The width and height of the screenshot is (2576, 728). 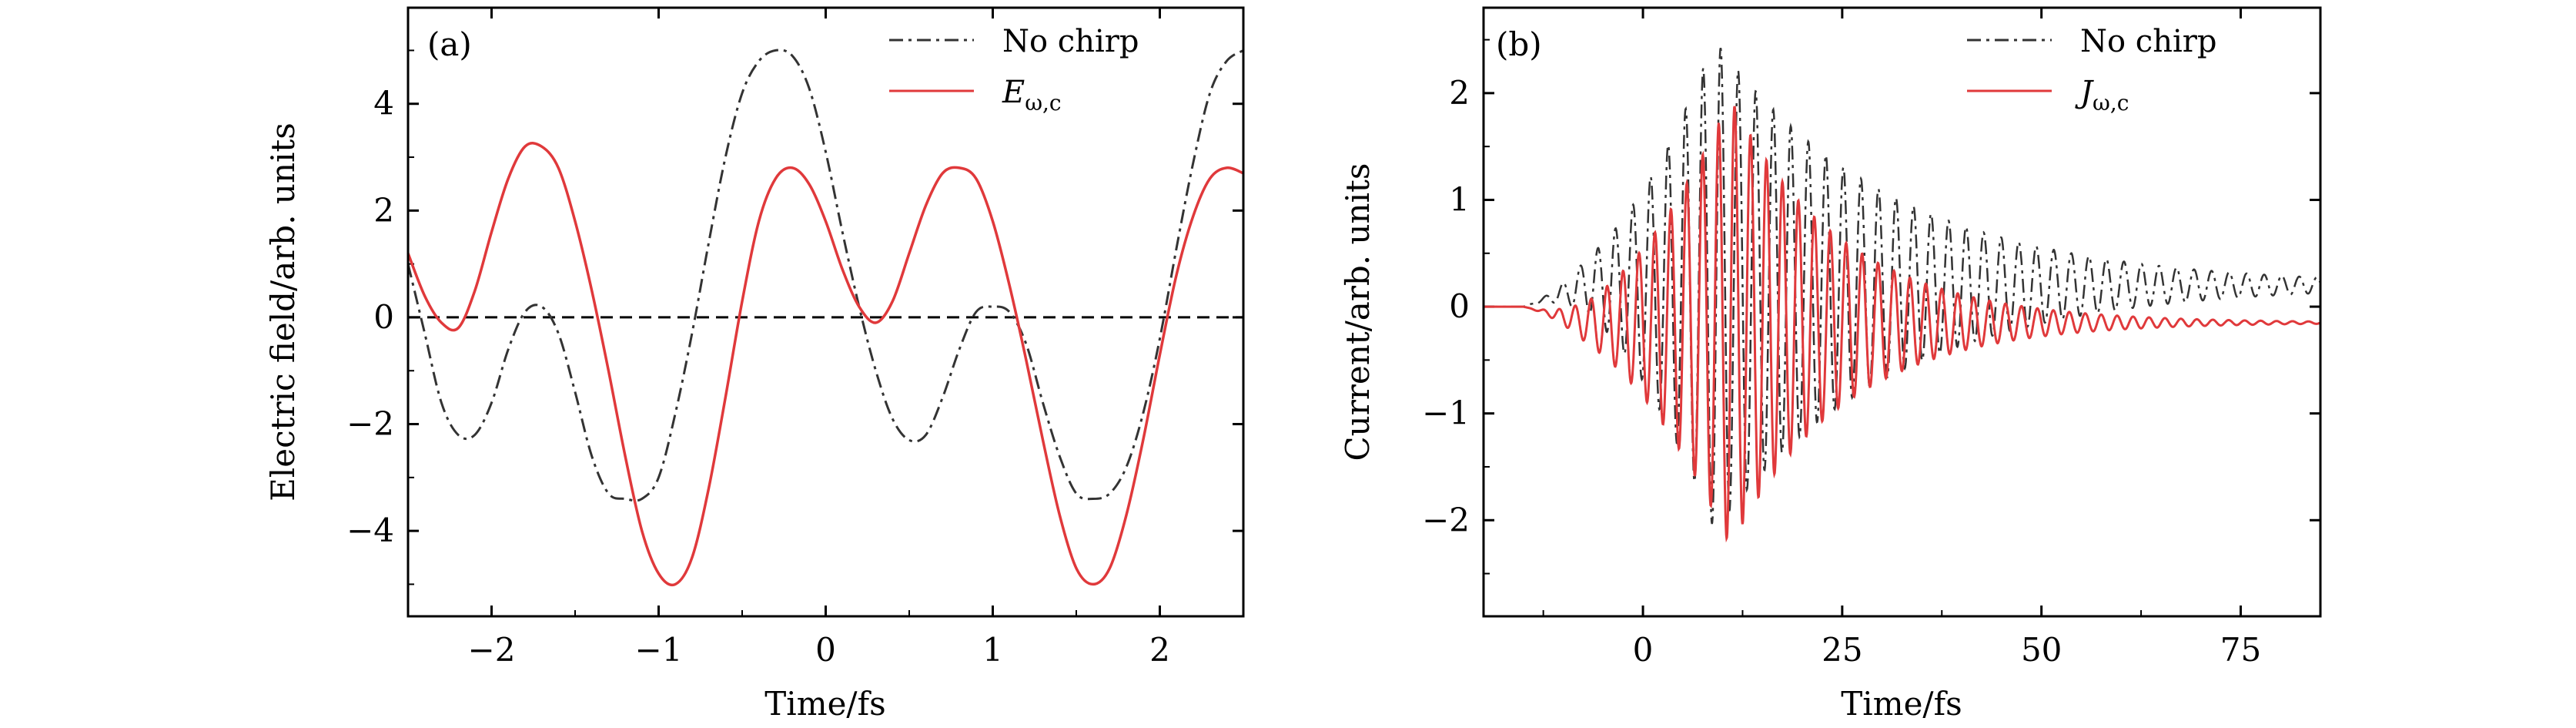 I want to click on panel-a-y-tick-label: −2, so click(x=370, y=424).